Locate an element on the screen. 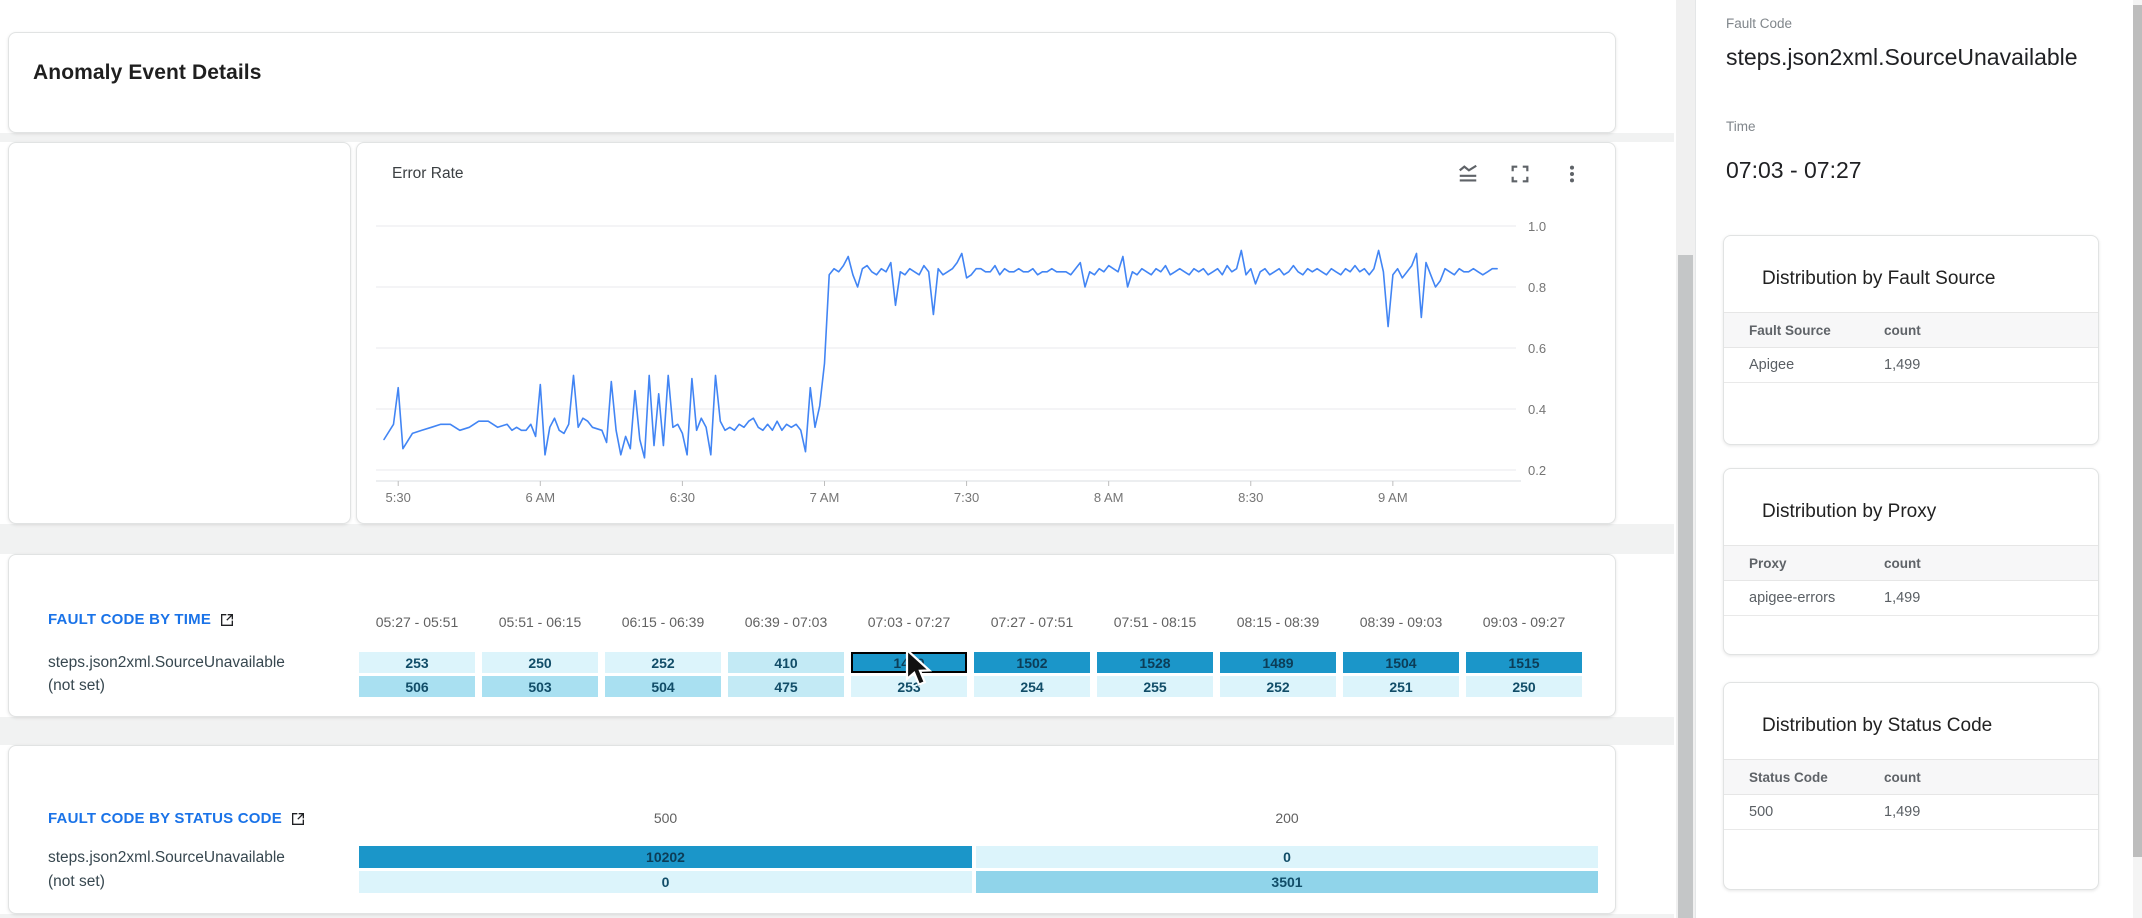  status-code-table: Status Code count 500 1,499 is located at coordinates (1911, 794).